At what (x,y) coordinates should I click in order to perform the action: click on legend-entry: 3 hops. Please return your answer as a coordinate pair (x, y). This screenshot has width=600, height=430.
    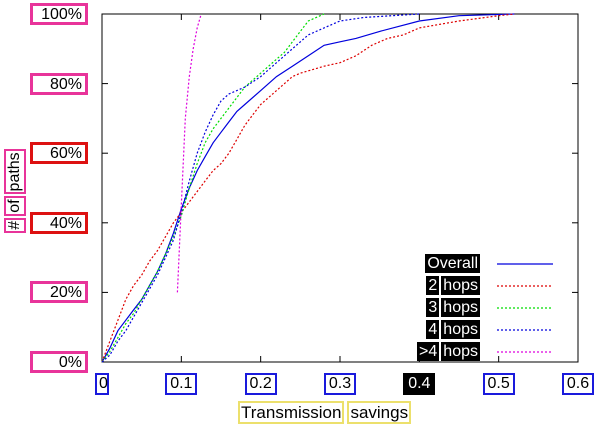
    Looking at the image, I should click on (452, 308).